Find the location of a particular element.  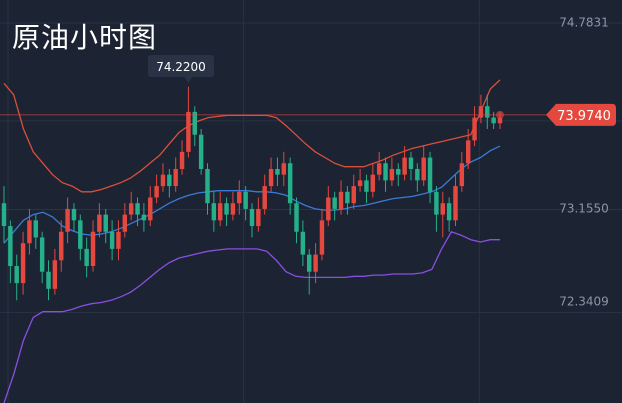

last-price-dot is located at coordinates (500, 114).